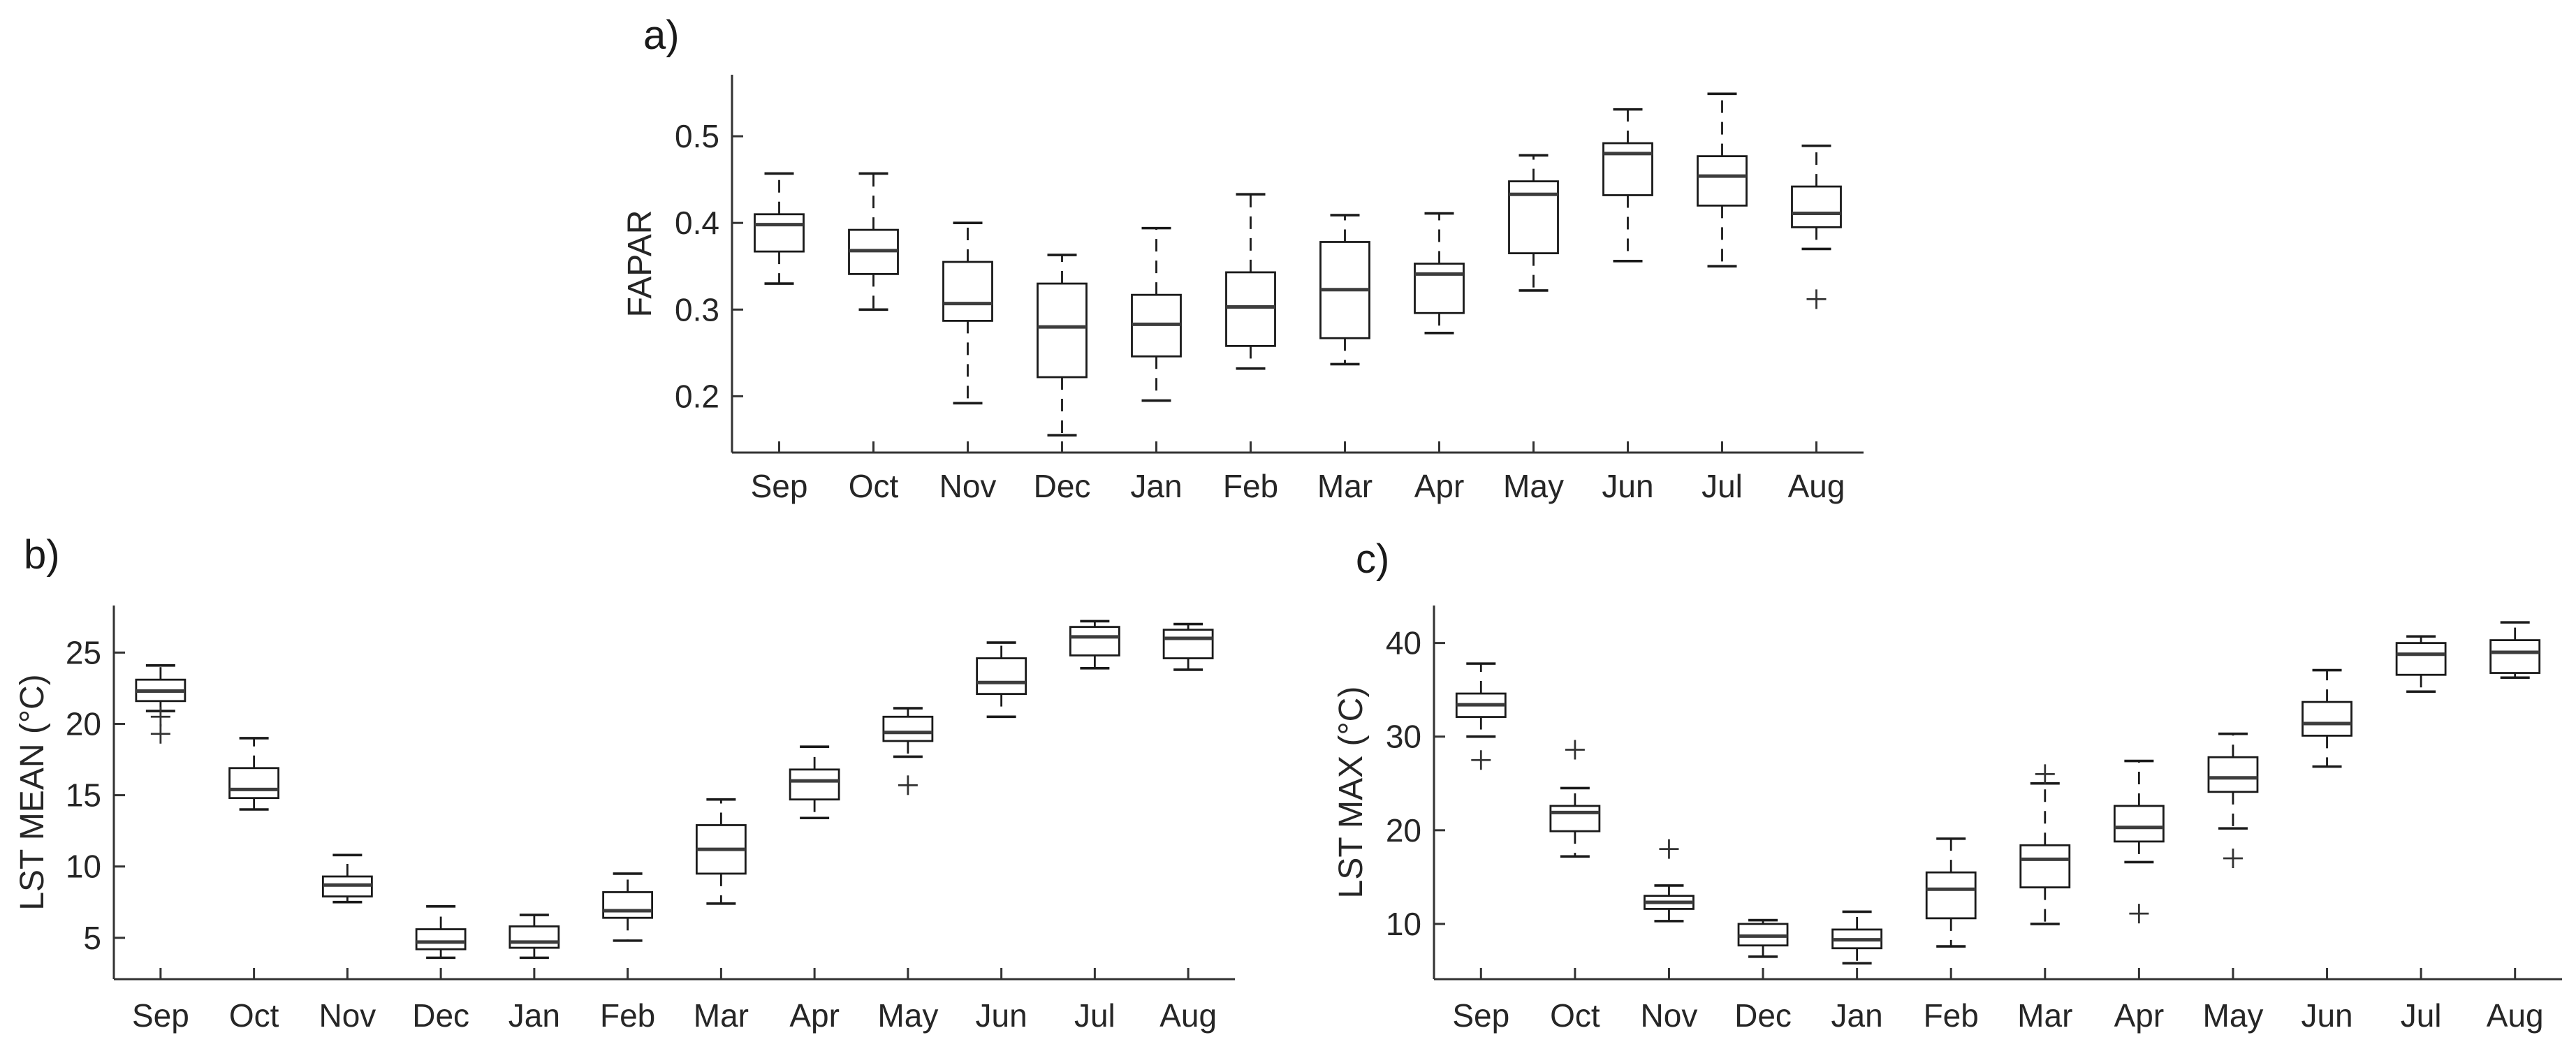 This screenshot has width=2576, height=1049. What do you see at coordinates (697, 223) in the screenshot?
I see `y-tick-label-a-0.4: 0.4` at bounding box center [697, 223].